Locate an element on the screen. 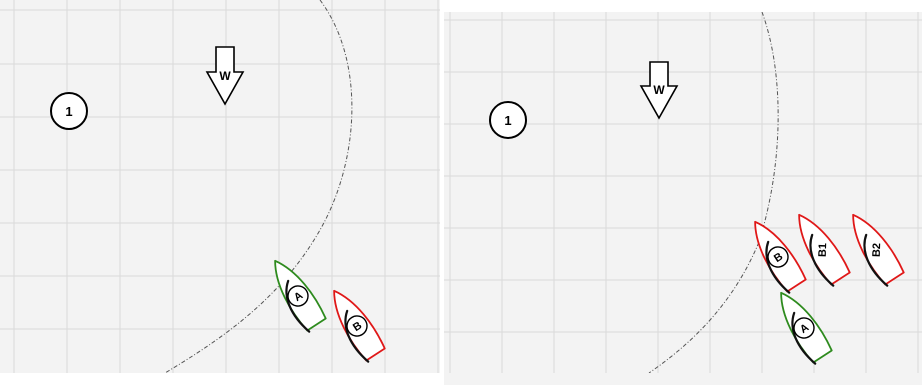  boat-b1: B1 is located at coordinates (824, 250).